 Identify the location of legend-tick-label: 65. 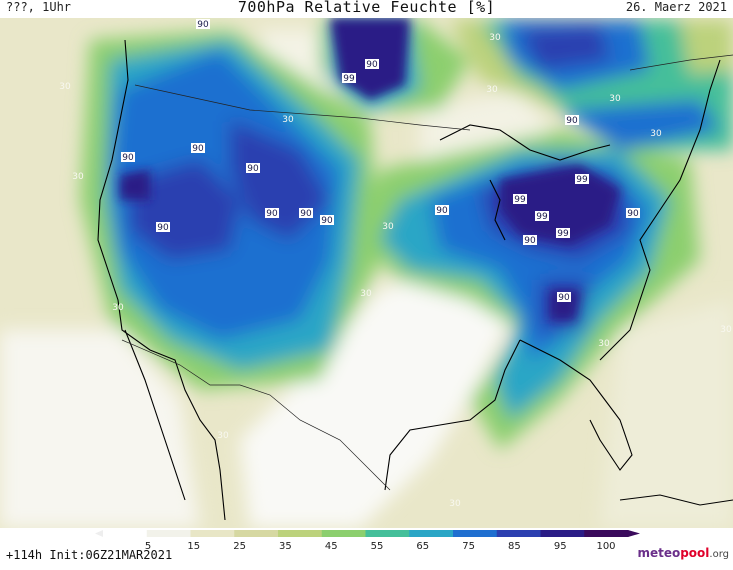
(422, 546).